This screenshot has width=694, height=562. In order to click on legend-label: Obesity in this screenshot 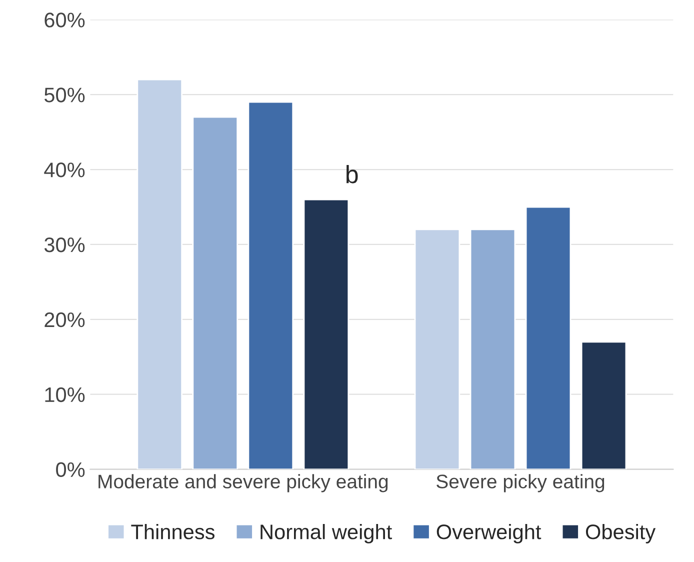, I will do `click(621, 534)`.